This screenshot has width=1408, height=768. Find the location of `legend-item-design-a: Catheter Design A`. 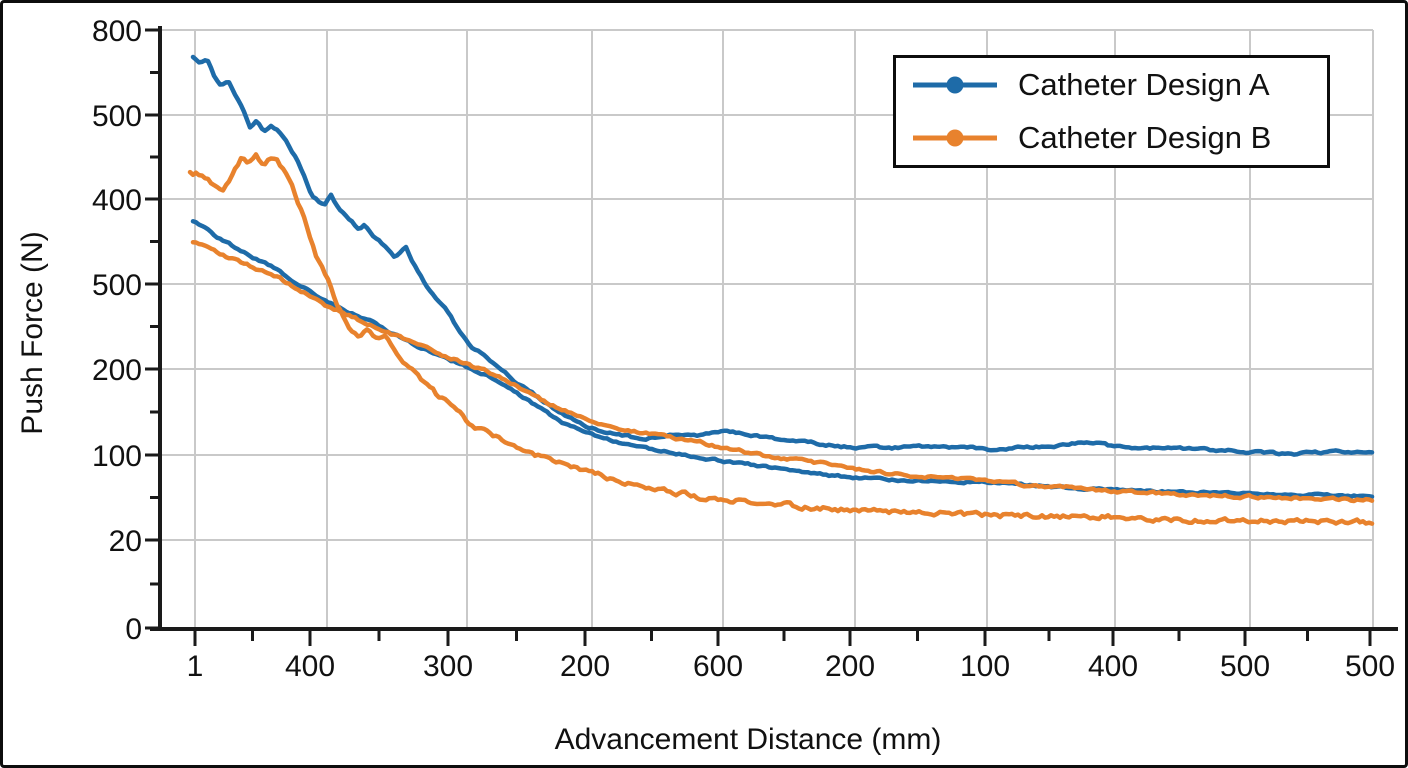

legend-item-design-a: Catheter Design A is located at coordinates (1111, 85).